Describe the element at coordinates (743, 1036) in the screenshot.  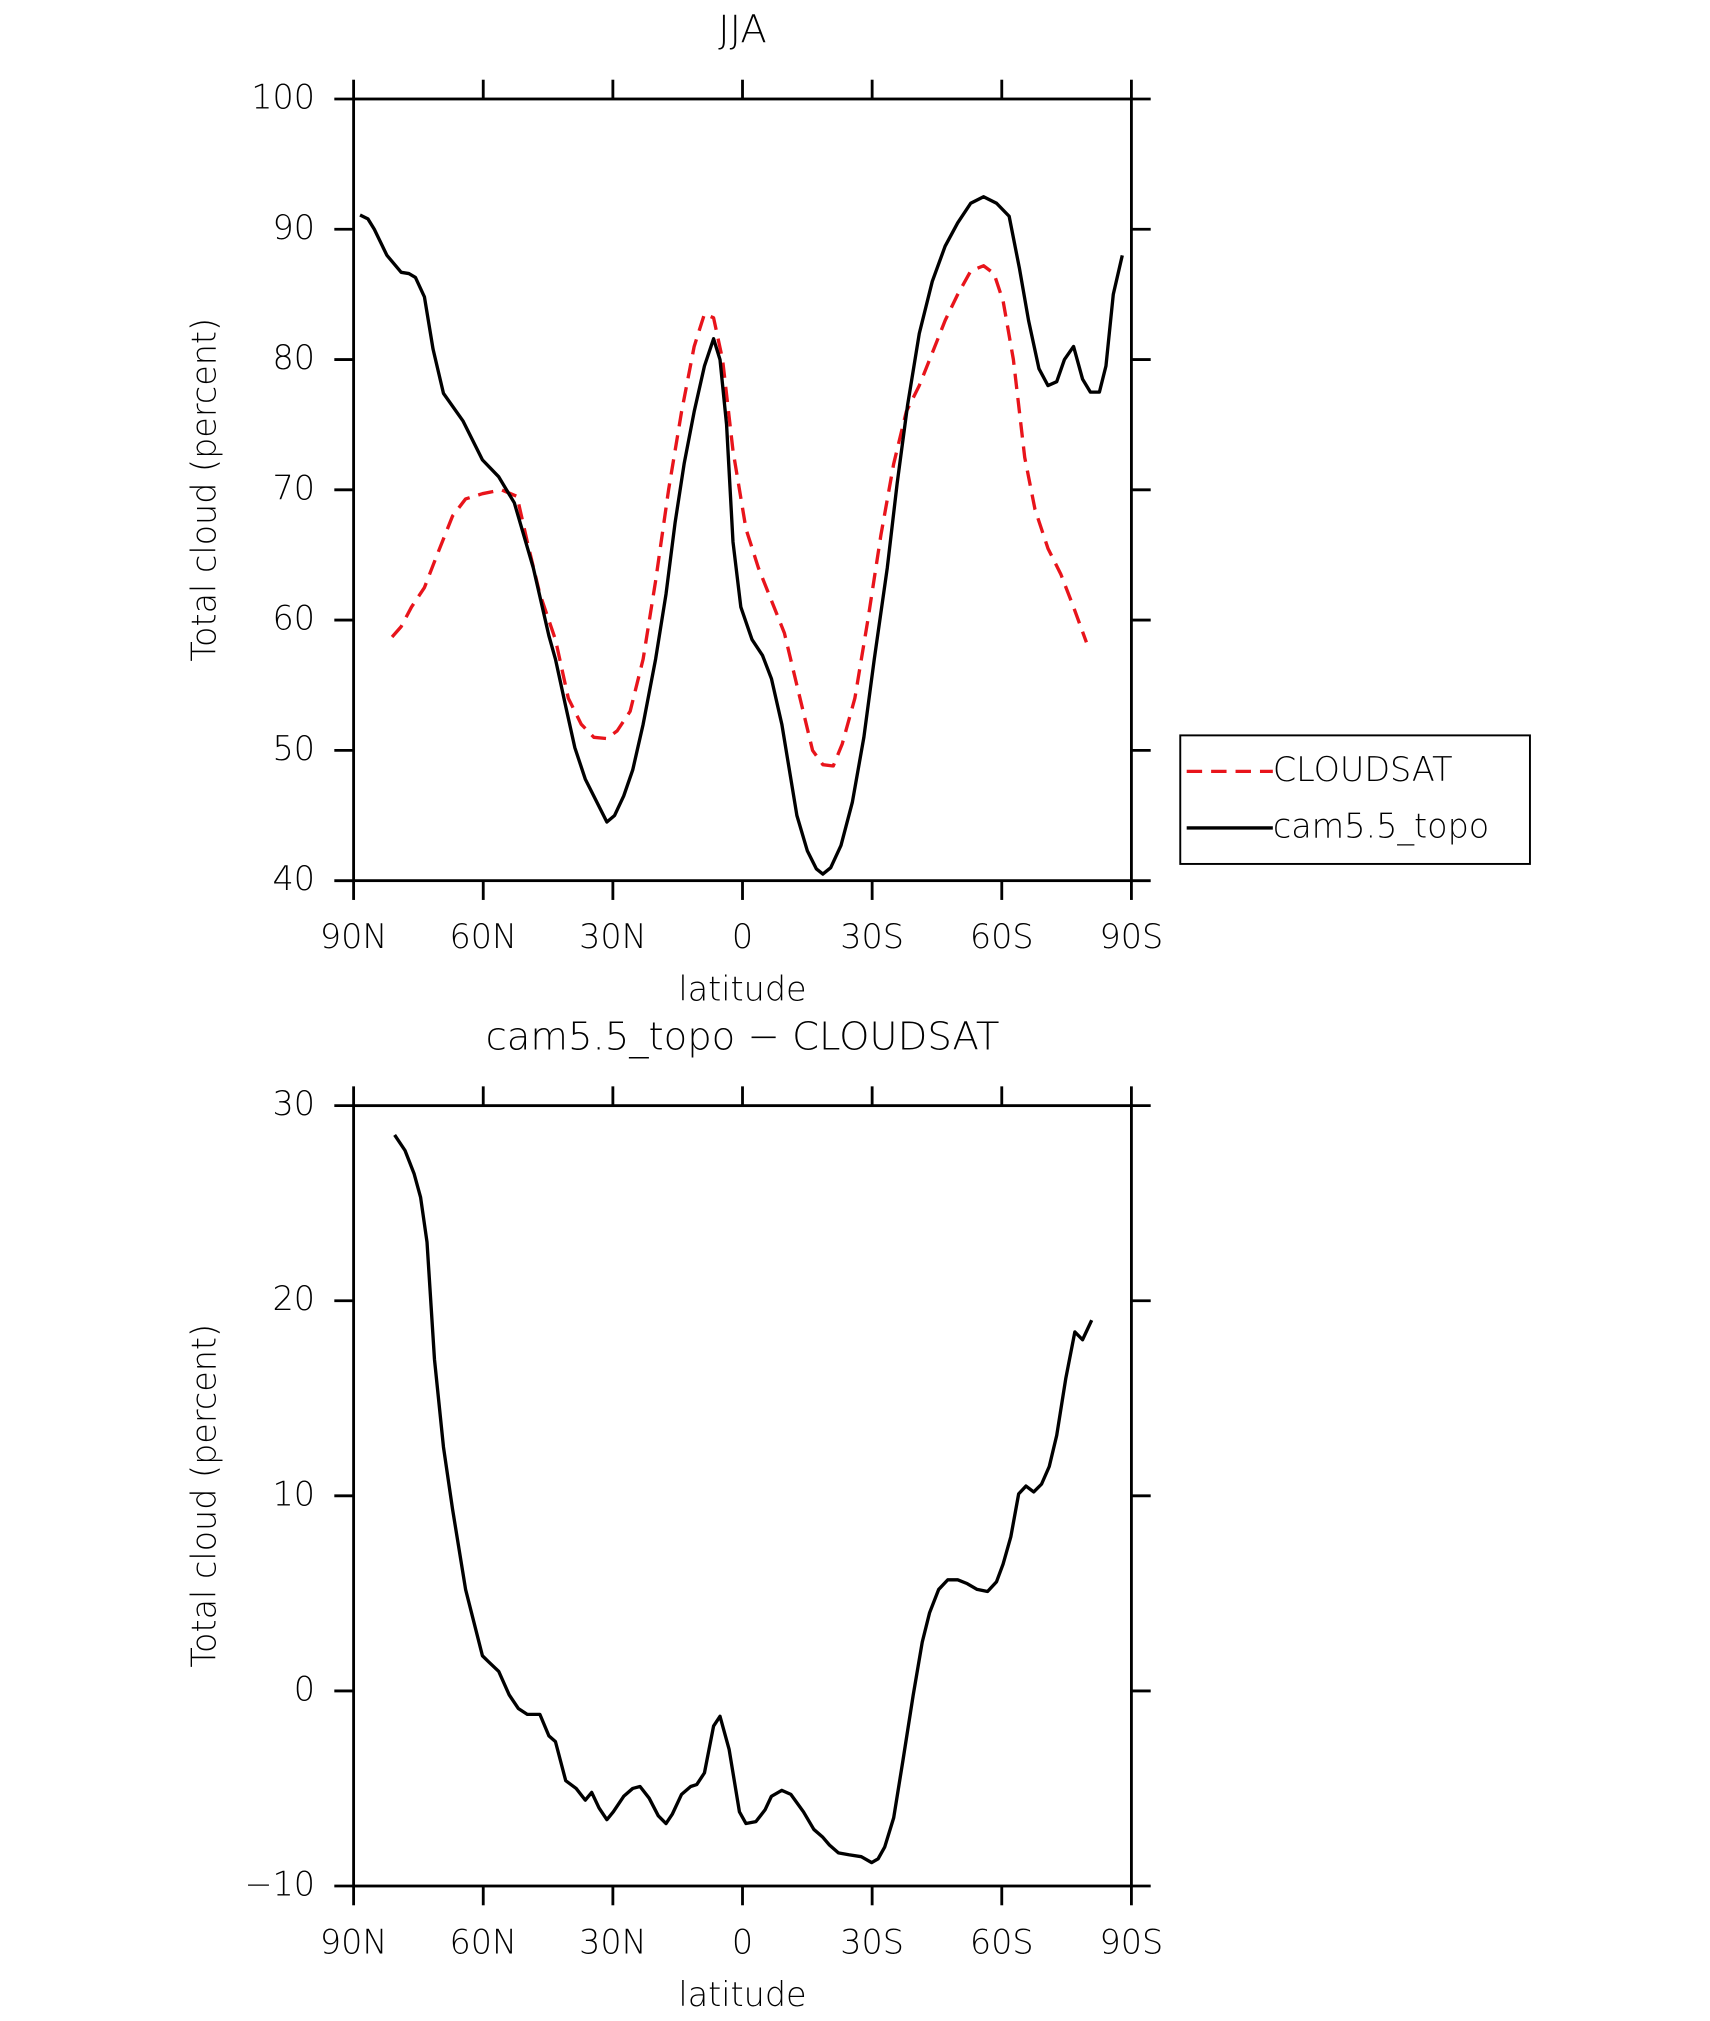
I see `chart-title: cam5.5_topo − CLOUDSAT` at that location.